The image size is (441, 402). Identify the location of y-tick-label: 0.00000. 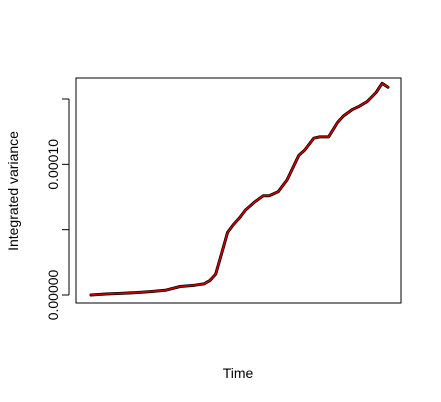
(53, 294).